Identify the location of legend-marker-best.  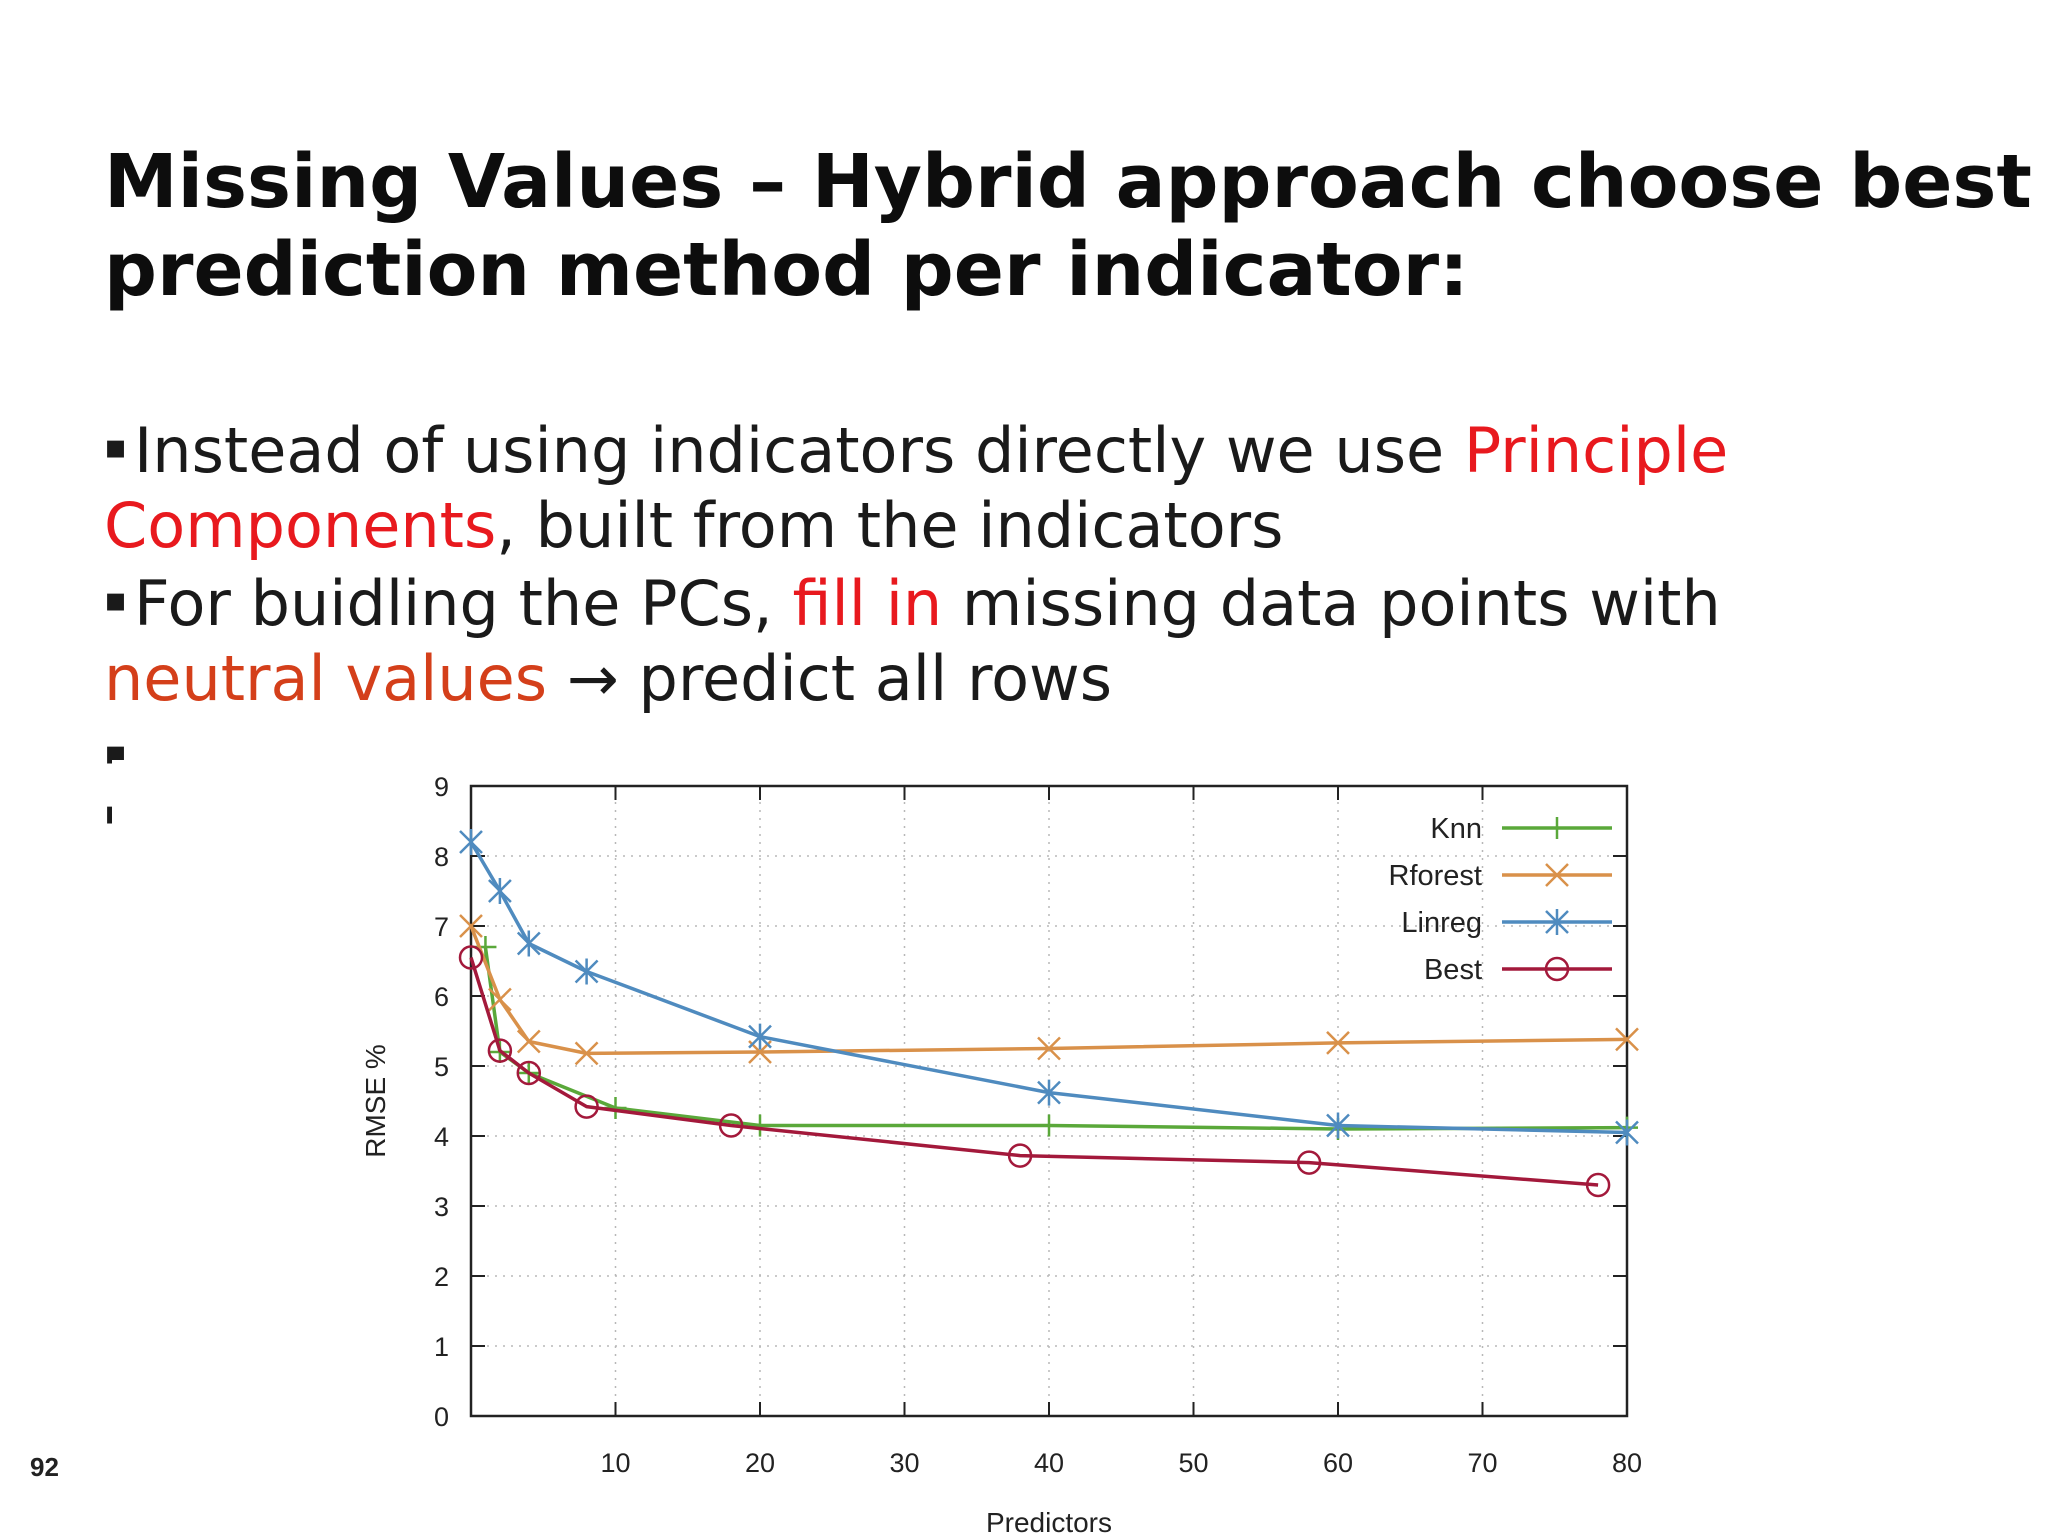
(1557, 969).